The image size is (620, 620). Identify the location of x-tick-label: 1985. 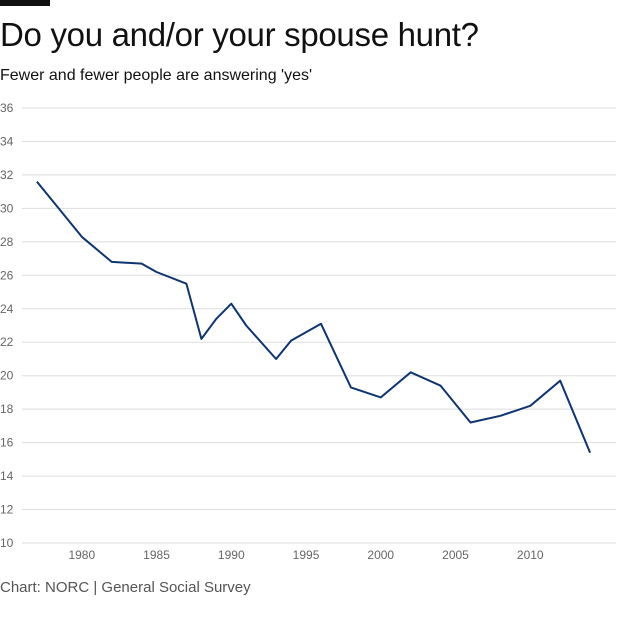
(156, 555).